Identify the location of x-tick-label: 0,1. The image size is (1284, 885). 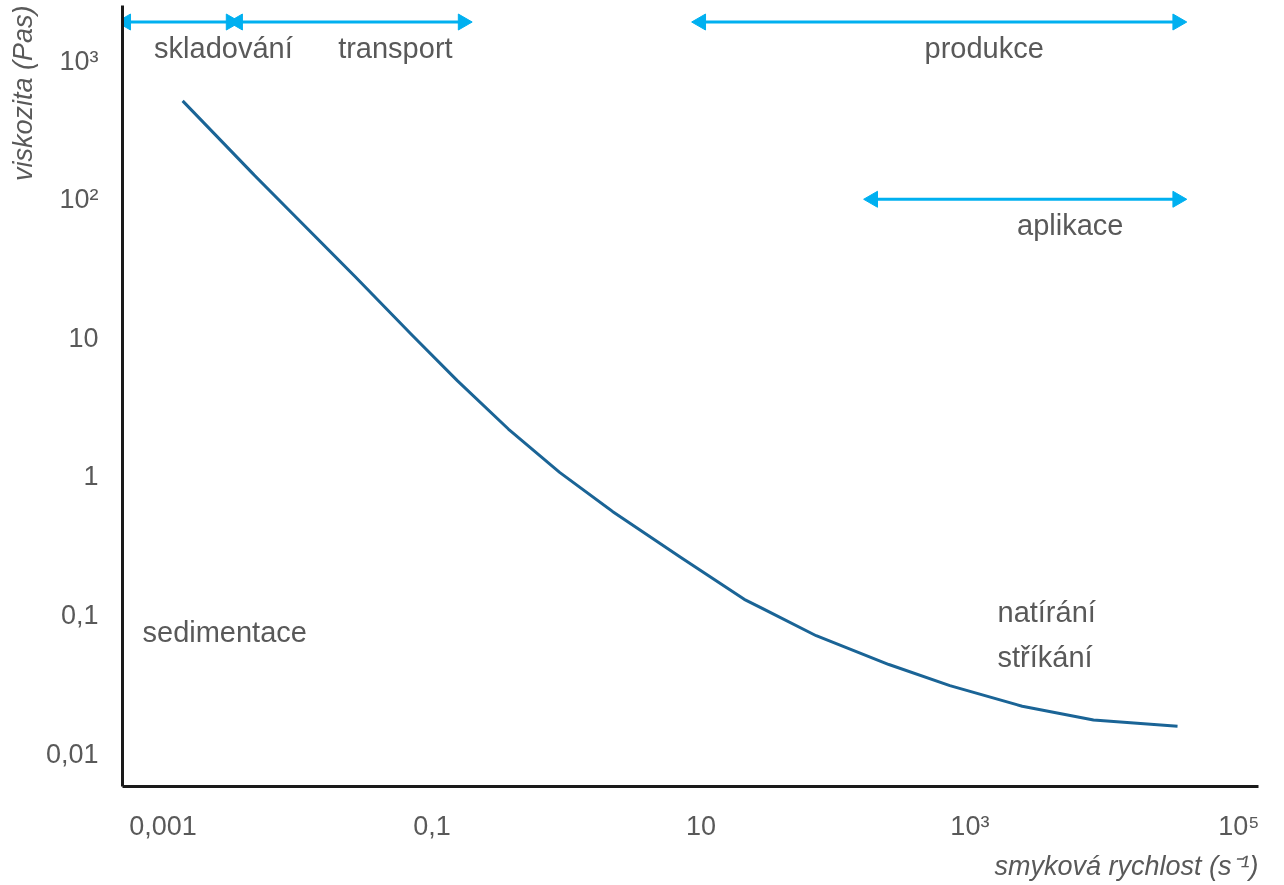
(432, 825).